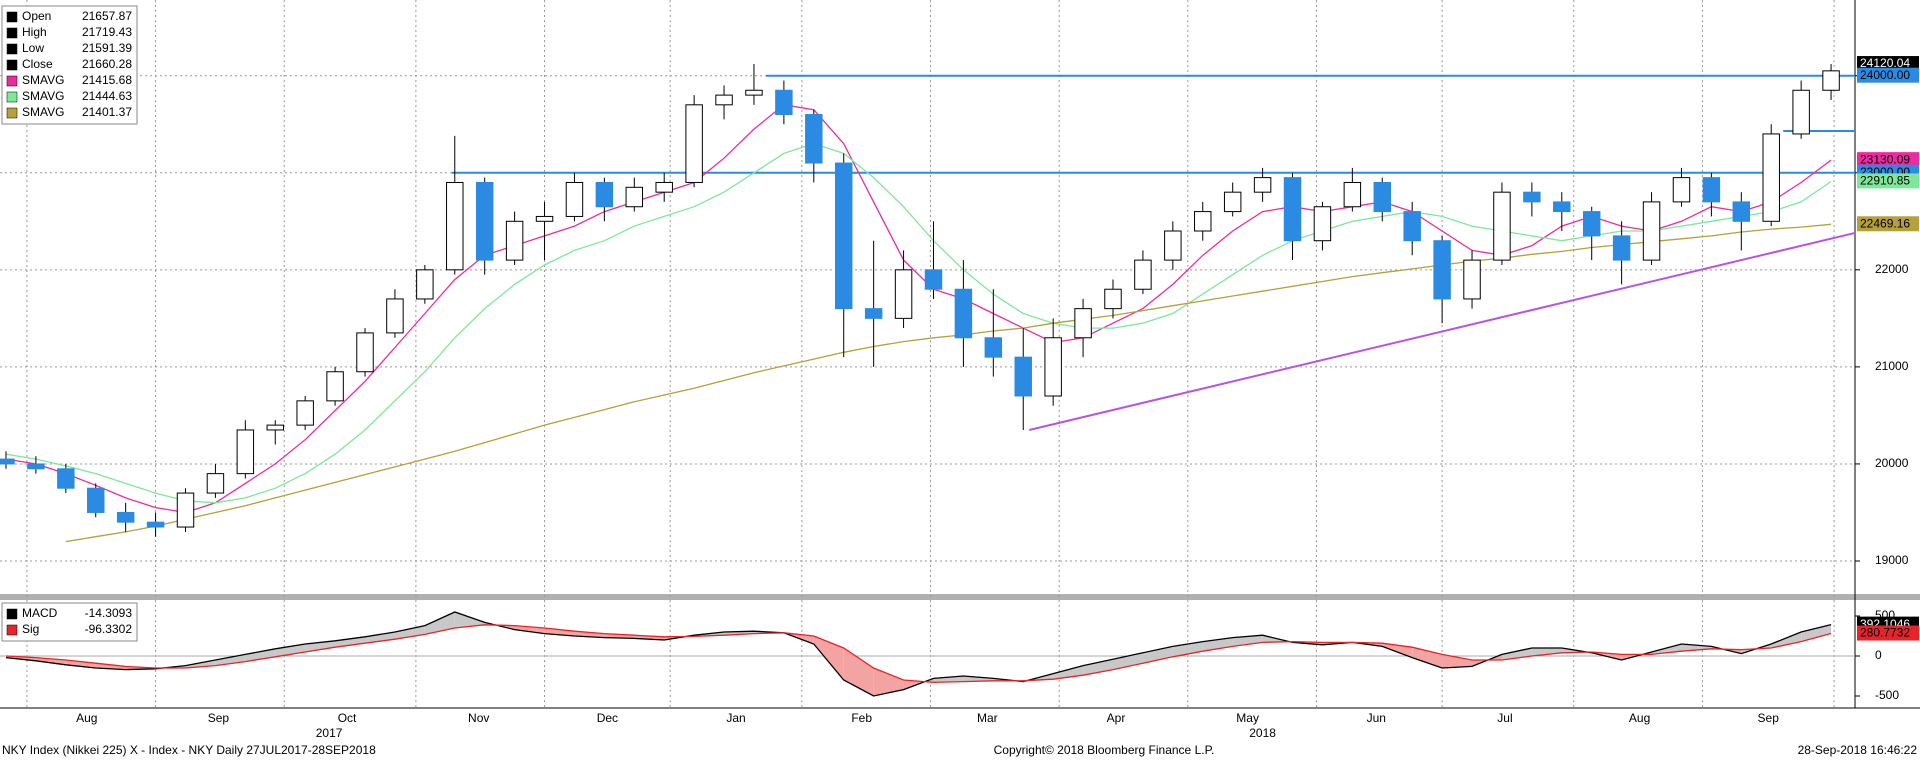 This screenshot has width=1920, height=761. Describe the element at coordinates (107, 112) in the screenshot. I see `legend-value: 21401.37` at that location.